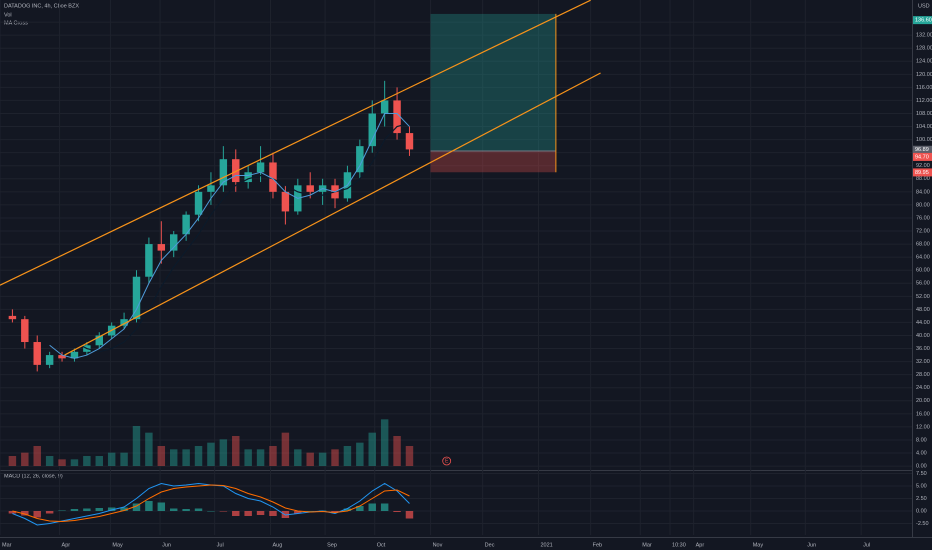 Image resolution: width=932 pixels, height=550 pixels. Describe the element at coordinates (923, 349) in the screenshot. I see `y-tick-label: 36.00` at that location.